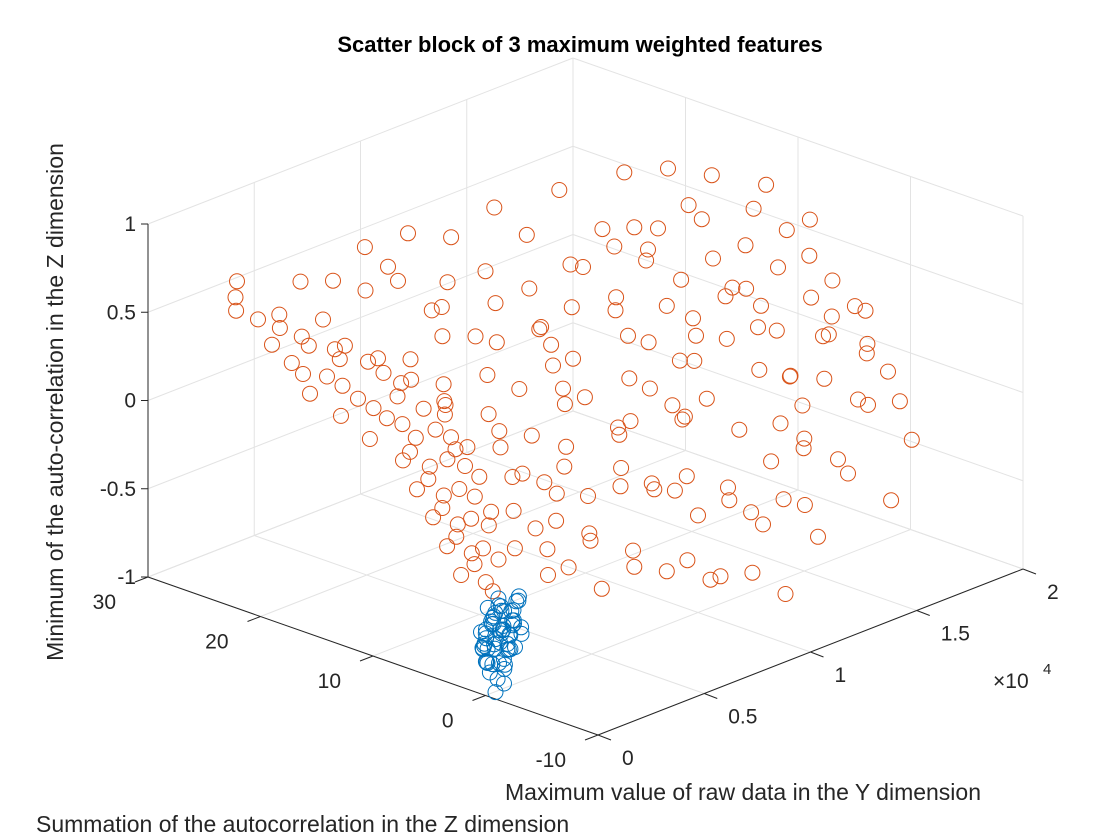 The width and height of the screenshot is (1120, 840). I want to click on y-tick-label: 0.5, so click(742, 717).